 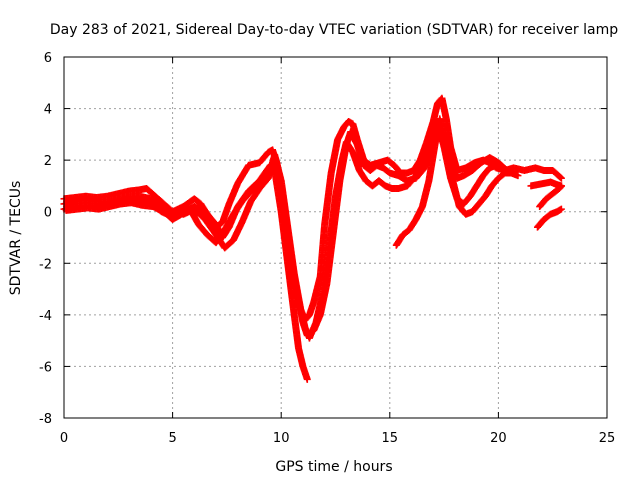 I want to click on x-tick-label: 0, so click(x=64, y=438).